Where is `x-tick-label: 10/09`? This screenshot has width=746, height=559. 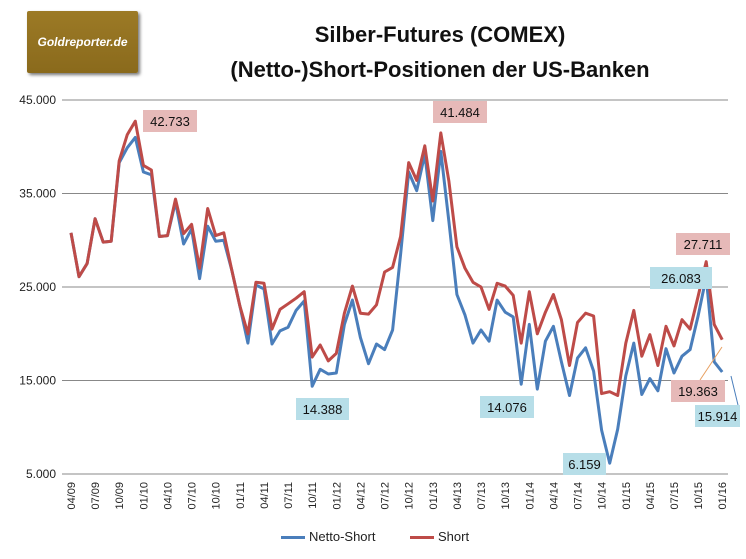 x-tick-label: 10/09 is located at coordinates (120, 496).